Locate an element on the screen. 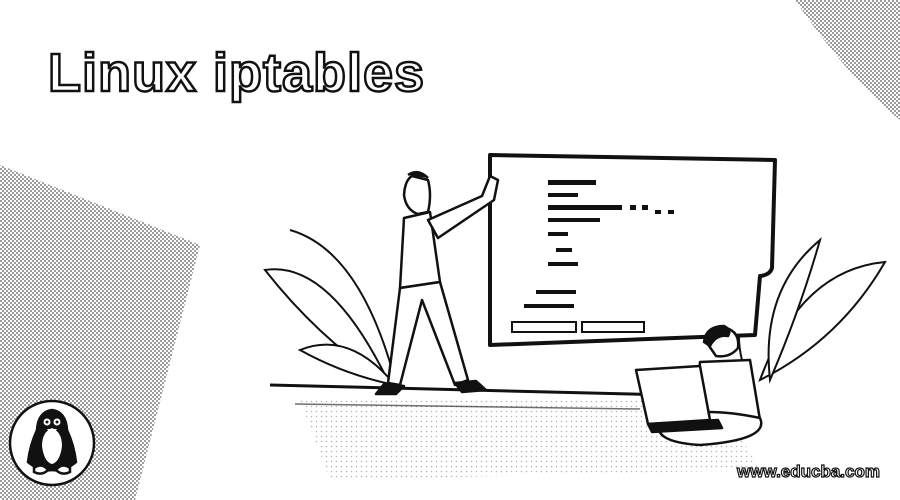 This screenshot has height=500, width=900. site-url: www.educba.com is located at coordinates (808, 471).